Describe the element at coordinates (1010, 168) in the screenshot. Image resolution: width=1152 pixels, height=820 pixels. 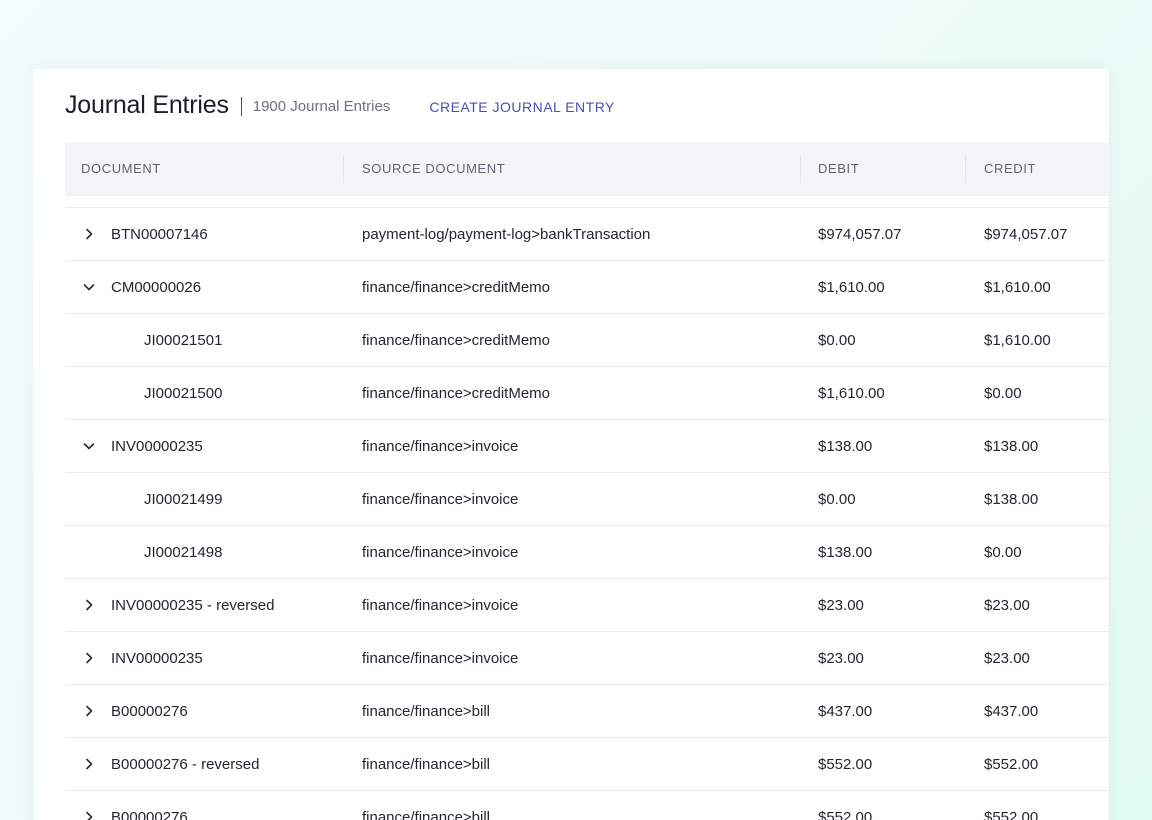
I see `column-header-credit: CREDIT` at that location.